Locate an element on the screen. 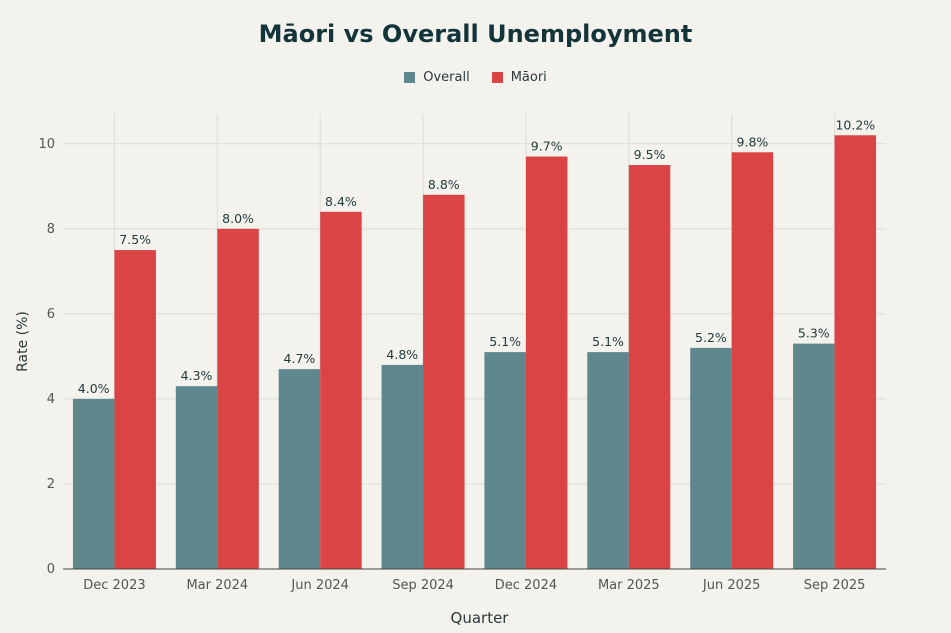 The image size is (951, 633). data-label-maori-7: 10.2% is located at coordinates (855, 124).